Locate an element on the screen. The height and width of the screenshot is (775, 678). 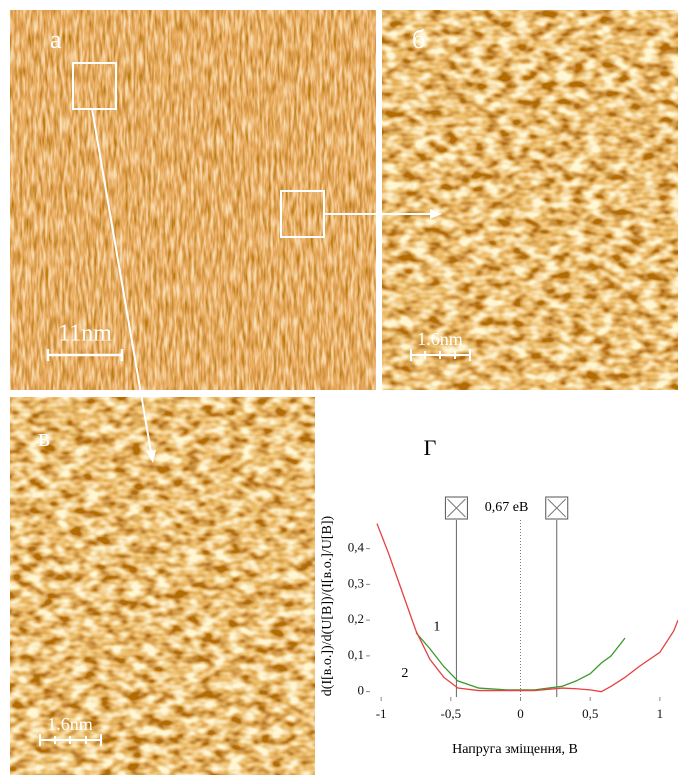
annotation: 0,67 eВ is located at coordinates (507, 507).